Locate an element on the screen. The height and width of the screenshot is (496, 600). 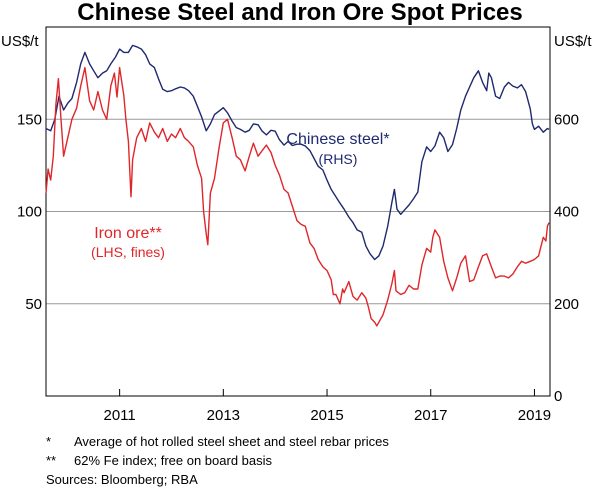
series-sublabel-chinese-steel: (RHS) is located at coordinates (338, 159).